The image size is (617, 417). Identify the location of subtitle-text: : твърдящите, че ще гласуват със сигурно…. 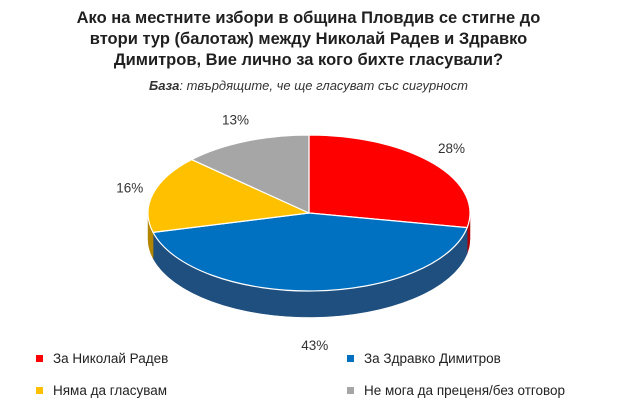
(323, 85).